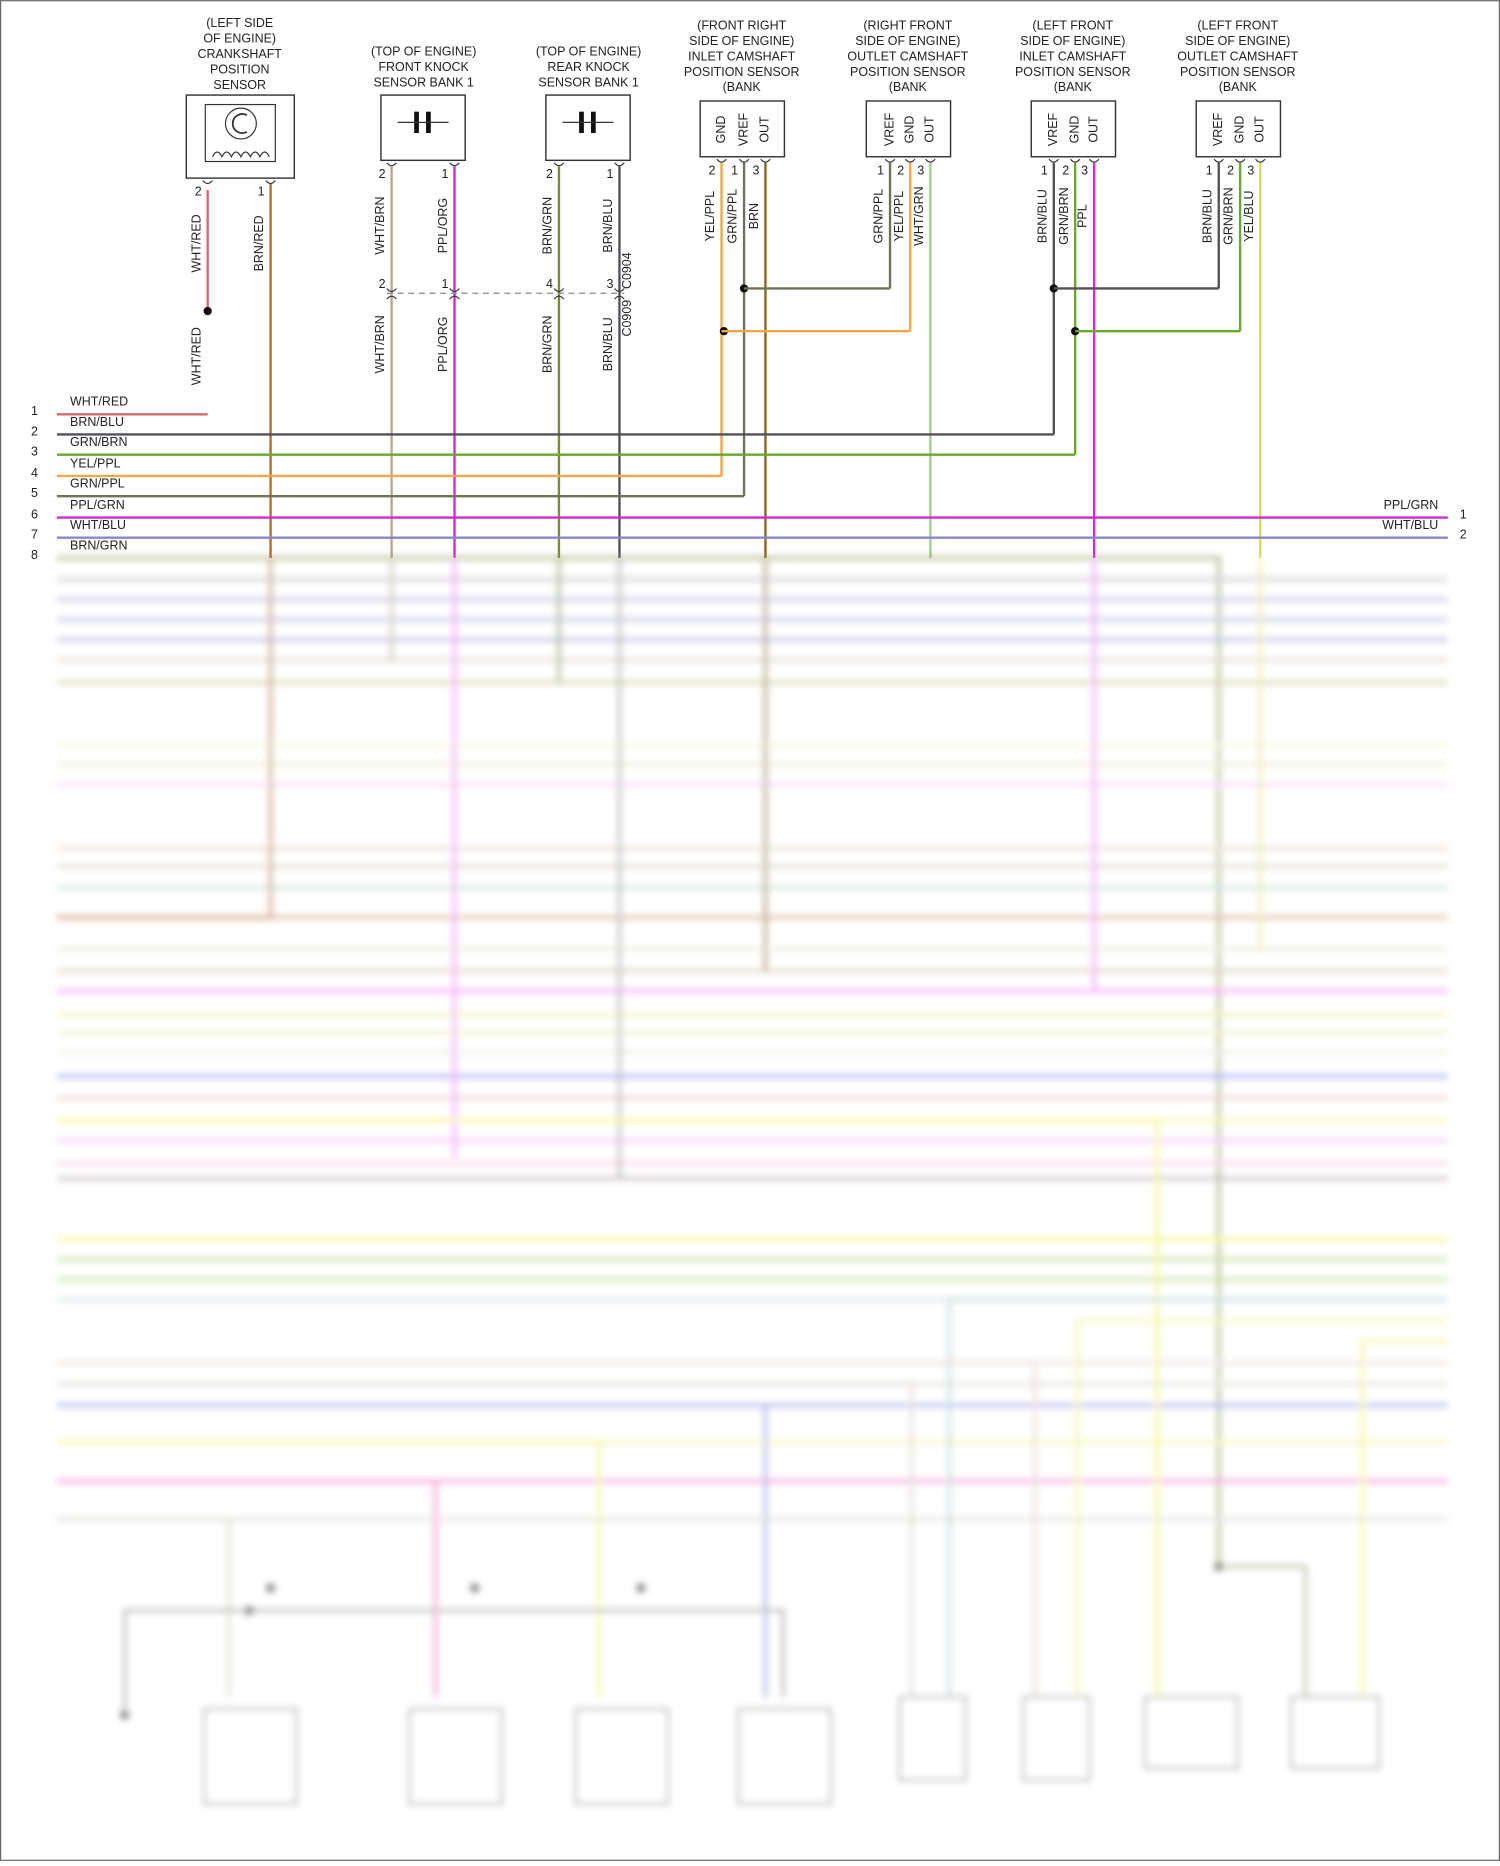 Image resolution: width=1500 pixels, height=1866 pixels. Describe the element at coordinates (588, 52) in the screenshot. I see `sensor-label: (TOP OF ENGINE)` at that location.